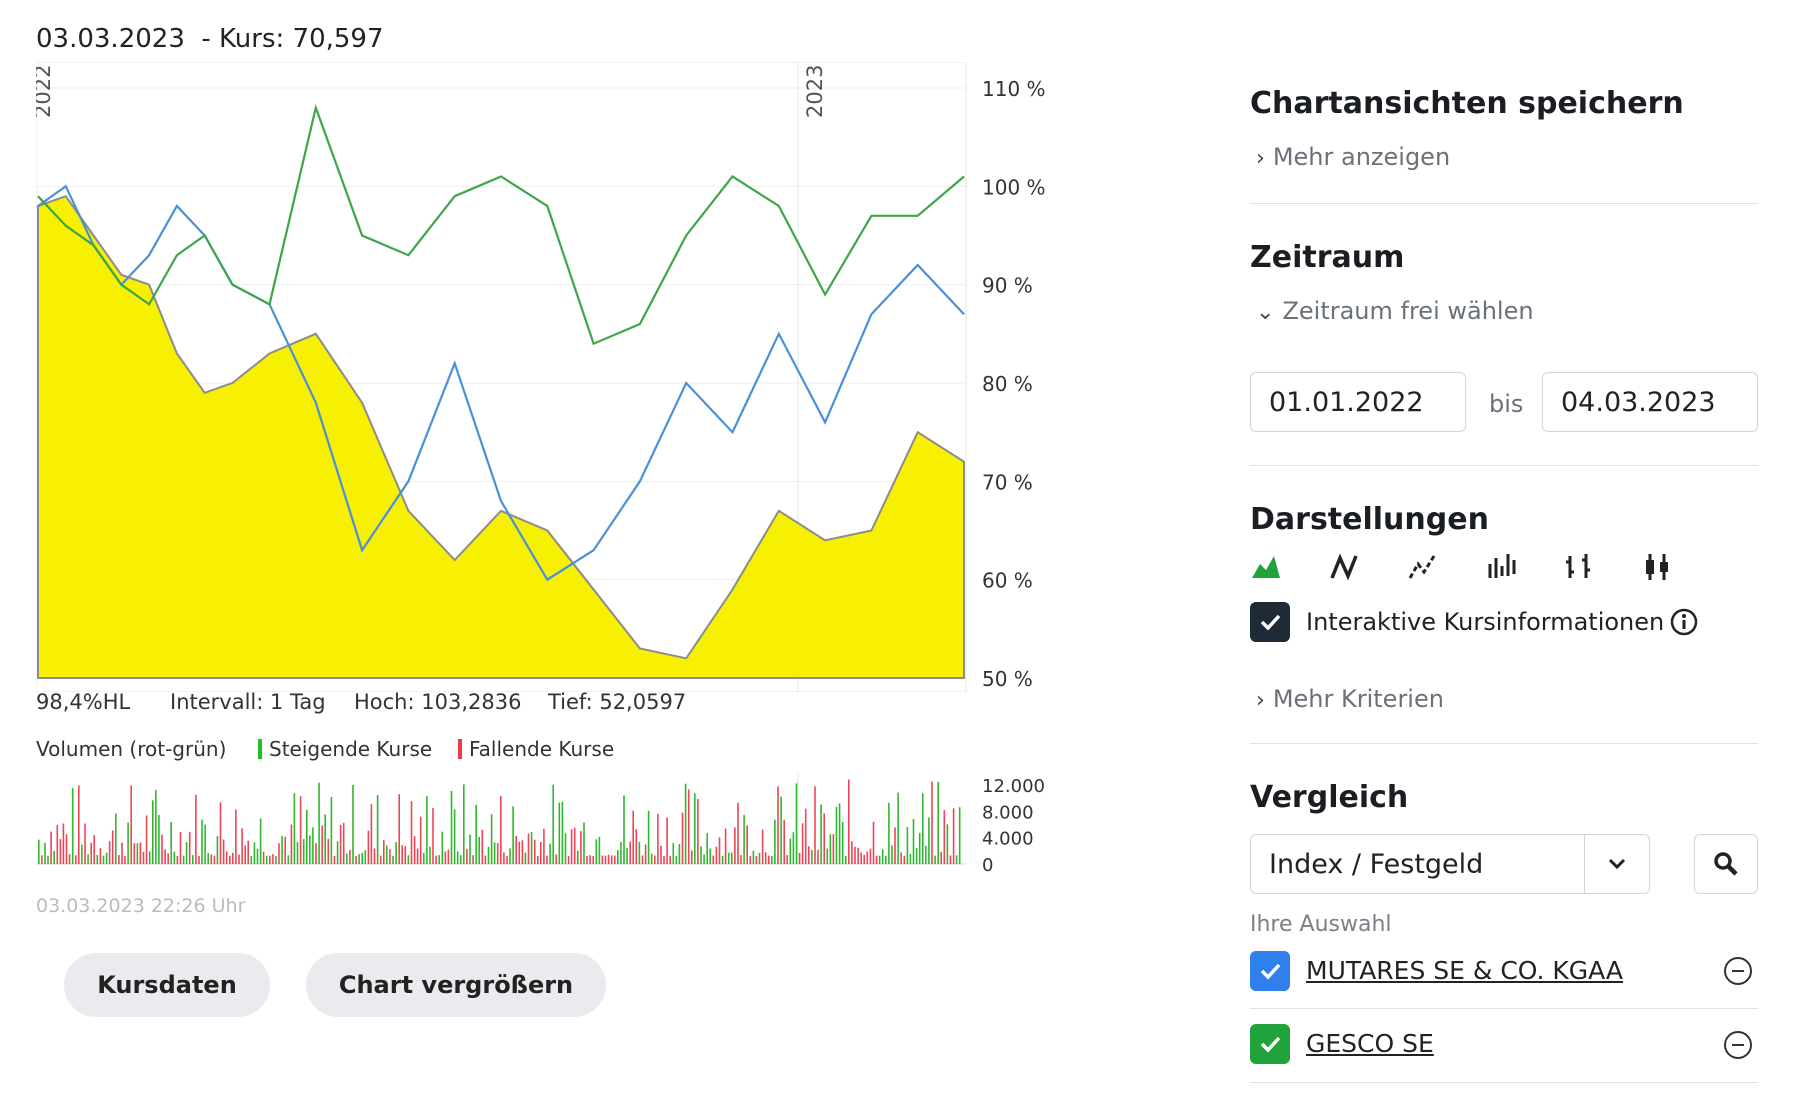 This screenshot has width=1795, height=1112. What do you see at coordinates (1007, 581) in the screenshot?
I see `y-tick-label: 60 %` at bounding box center [1007, 581].